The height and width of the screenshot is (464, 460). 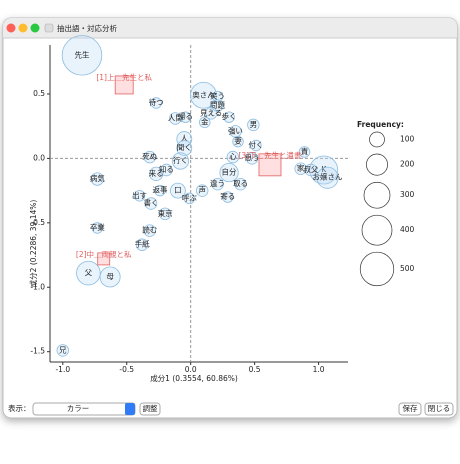 I want to click on word-label: 歩く, so click(x=229, y=116).